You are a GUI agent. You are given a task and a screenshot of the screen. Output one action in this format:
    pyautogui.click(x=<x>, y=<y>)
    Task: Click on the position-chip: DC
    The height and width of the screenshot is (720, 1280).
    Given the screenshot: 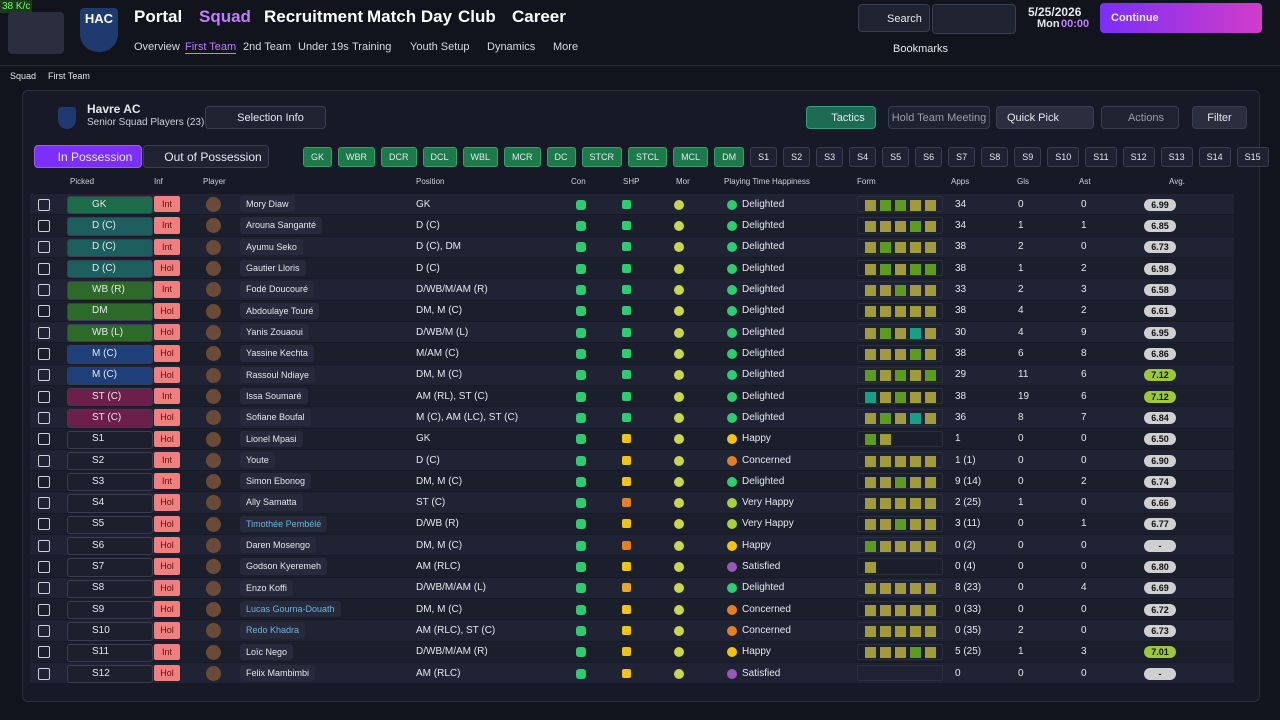 What is the action you would take?
    pyautogui.click(x=561, y=157)
    